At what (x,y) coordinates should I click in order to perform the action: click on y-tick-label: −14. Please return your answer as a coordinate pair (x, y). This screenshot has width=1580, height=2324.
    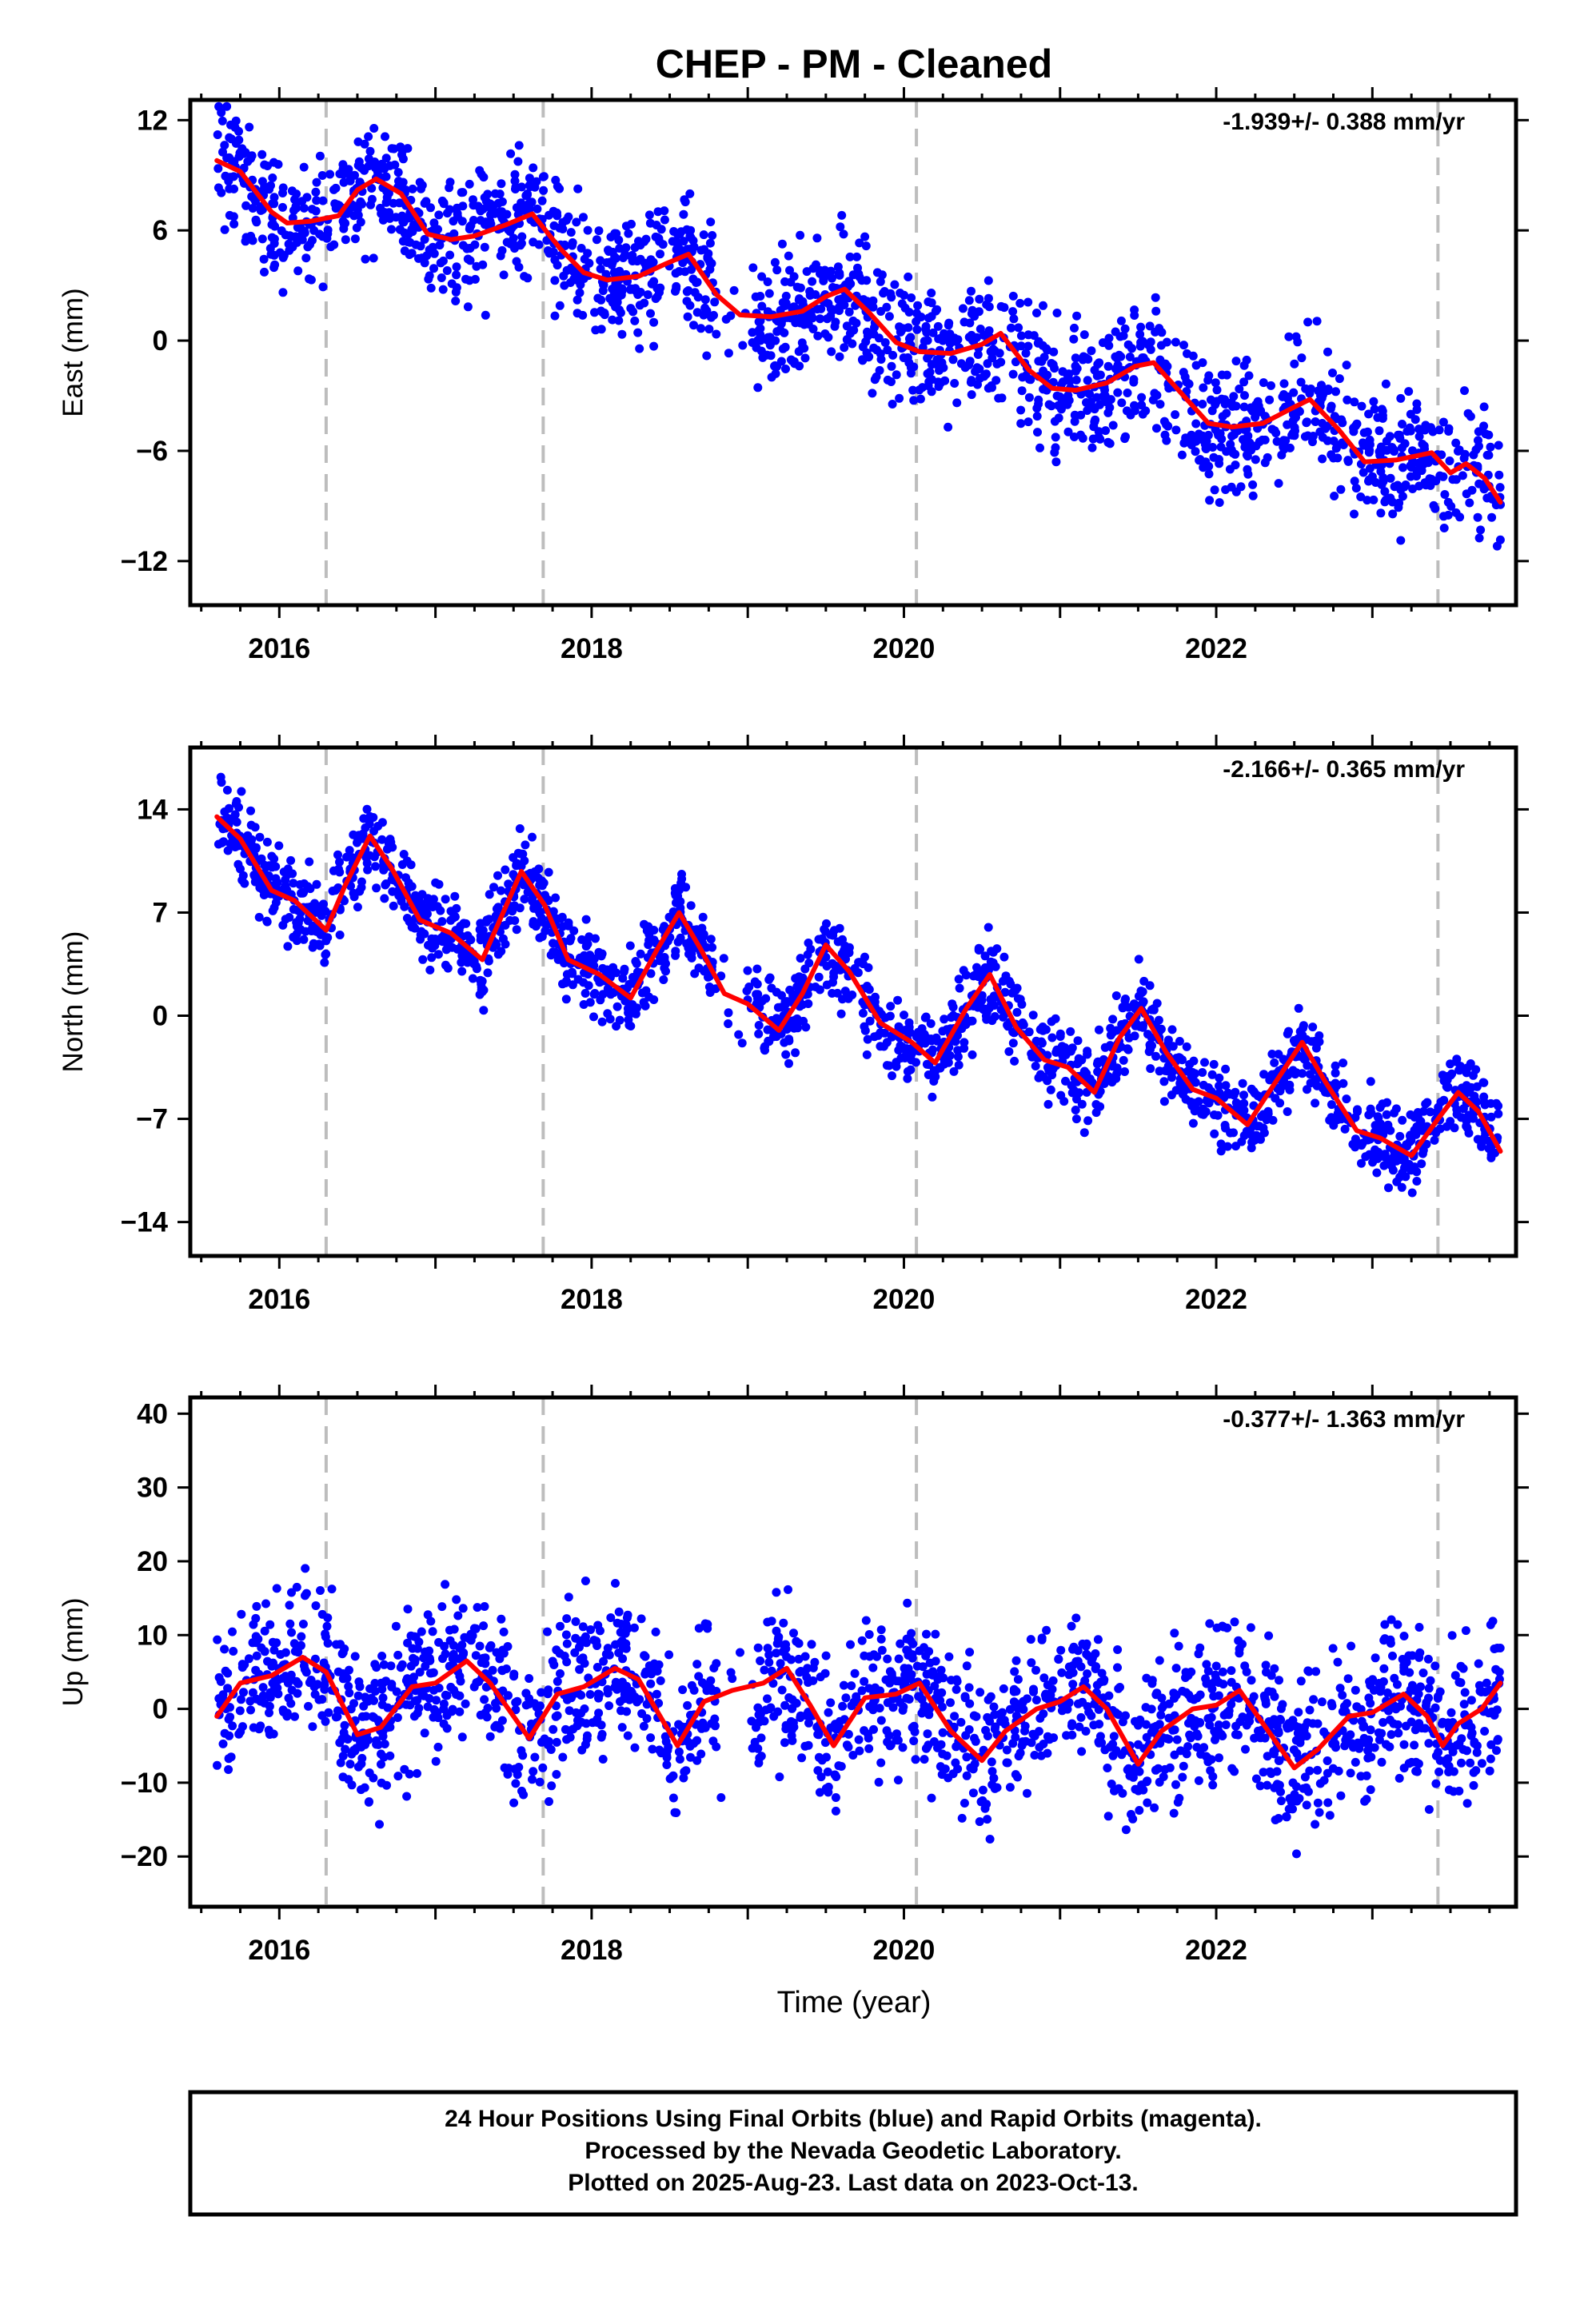
    Looking at the image, I should click on (145, 1223).